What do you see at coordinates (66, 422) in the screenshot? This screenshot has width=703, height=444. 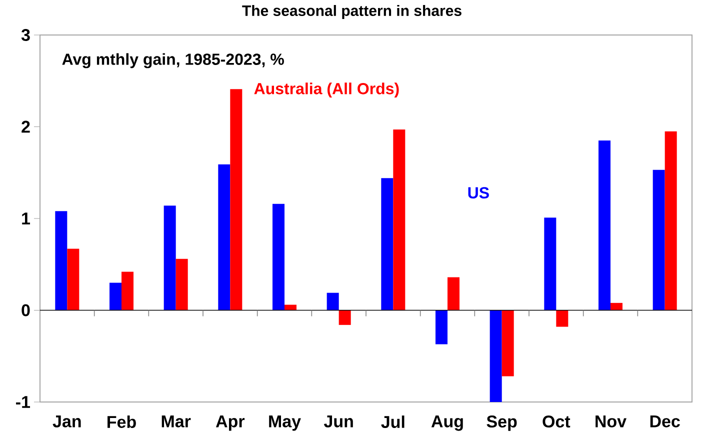 I see `x-tick-label: Jan` at bounding box center [66, 422].